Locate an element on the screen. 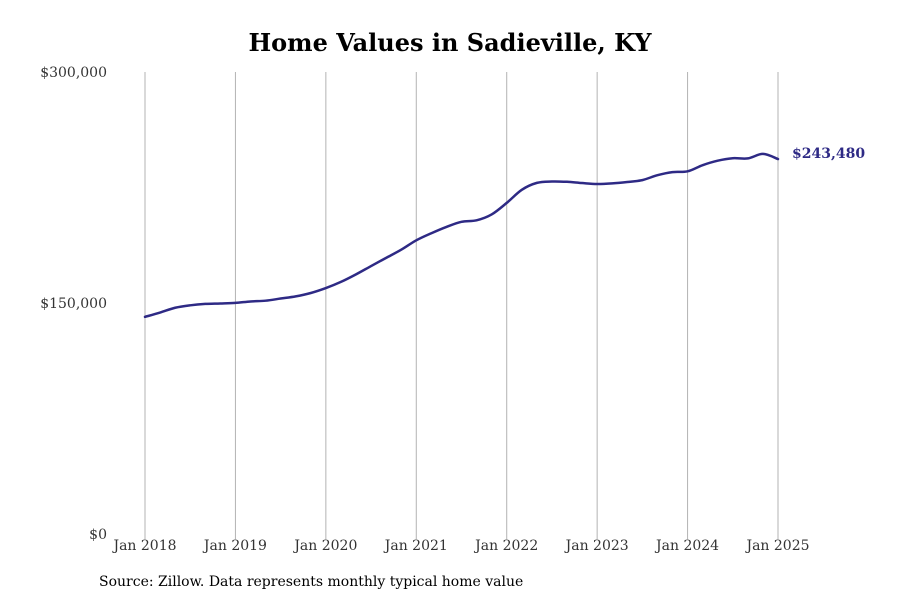 This screenshot has height=600, width=900. end-value-label: $243,480 is located at coordinates (828, 154).